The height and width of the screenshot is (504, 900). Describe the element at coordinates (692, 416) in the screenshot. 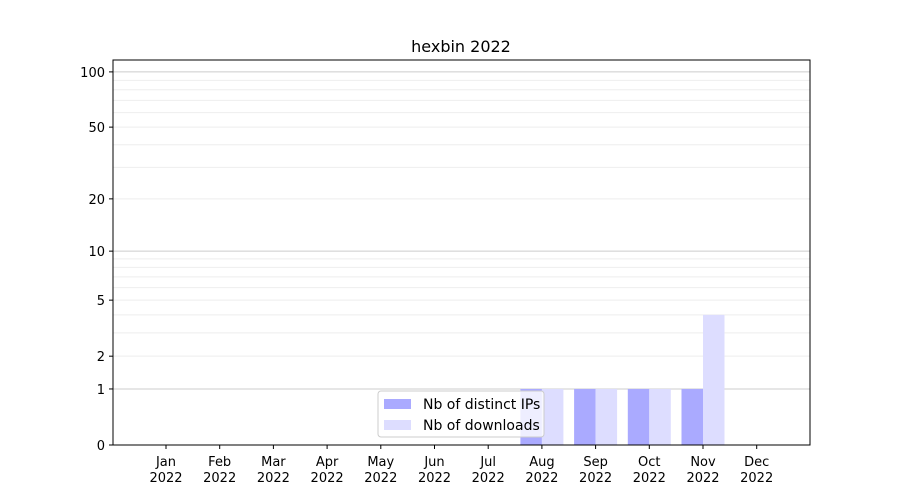

I see `bar-ips-nov` at that location.